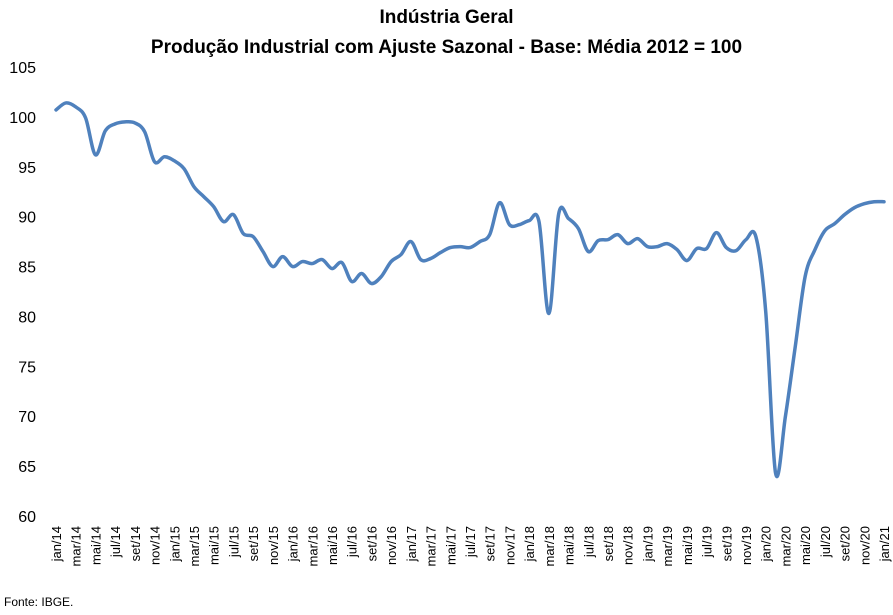 The image size is (893, 615). What do you see at coordinates (174, 544) in the screenshot?
I see `x-tick-label: jan/15` at bounding box center [174, 544].